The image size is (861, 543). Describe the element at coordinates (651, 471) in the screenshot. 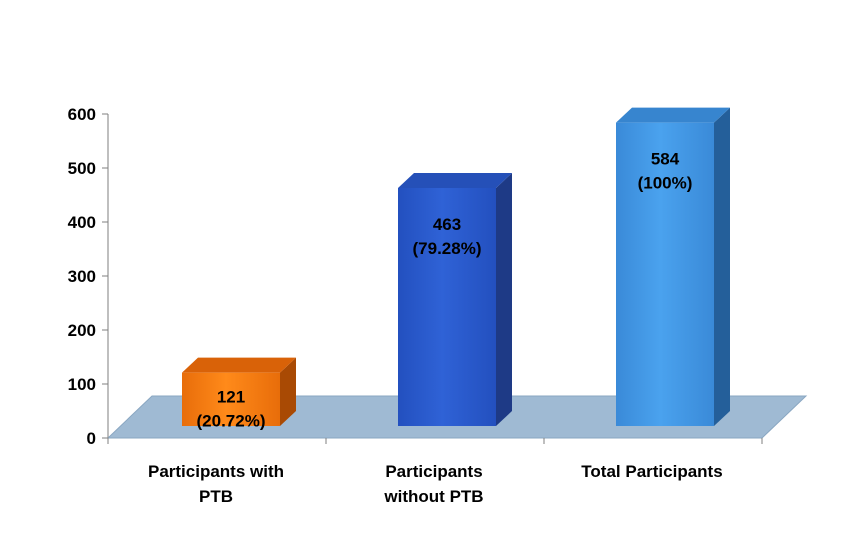

I see `category-label: Total Participants` at that location.